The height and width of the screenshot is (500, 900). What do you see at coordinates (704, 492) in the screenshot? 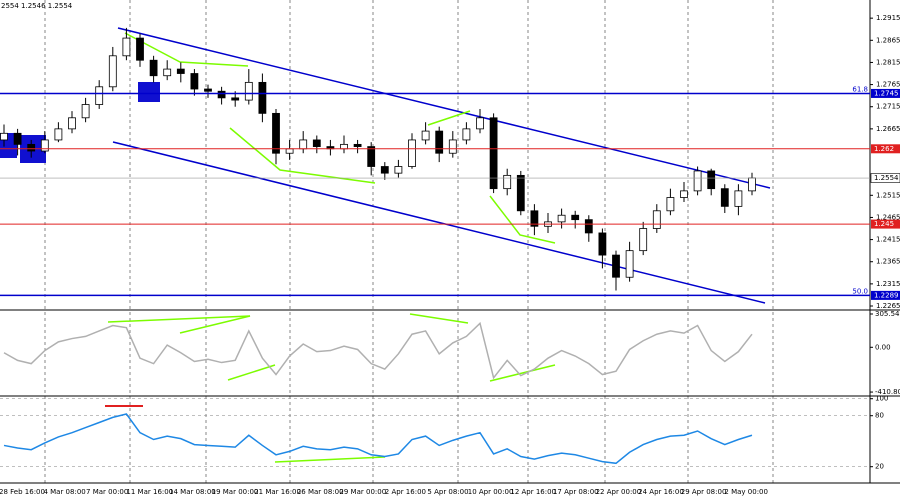
I see `x-tick-label: 29 Apr 08:00` at bounding box center [704, 492].